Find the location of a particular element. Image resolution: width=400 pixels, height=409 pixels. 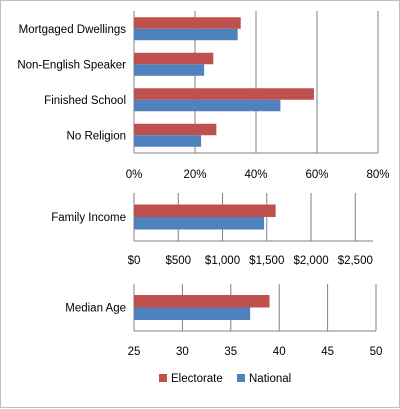

category-label-mortgaged-dwellings: Mortgaged Dwellings is located at coordinates (73, 30).